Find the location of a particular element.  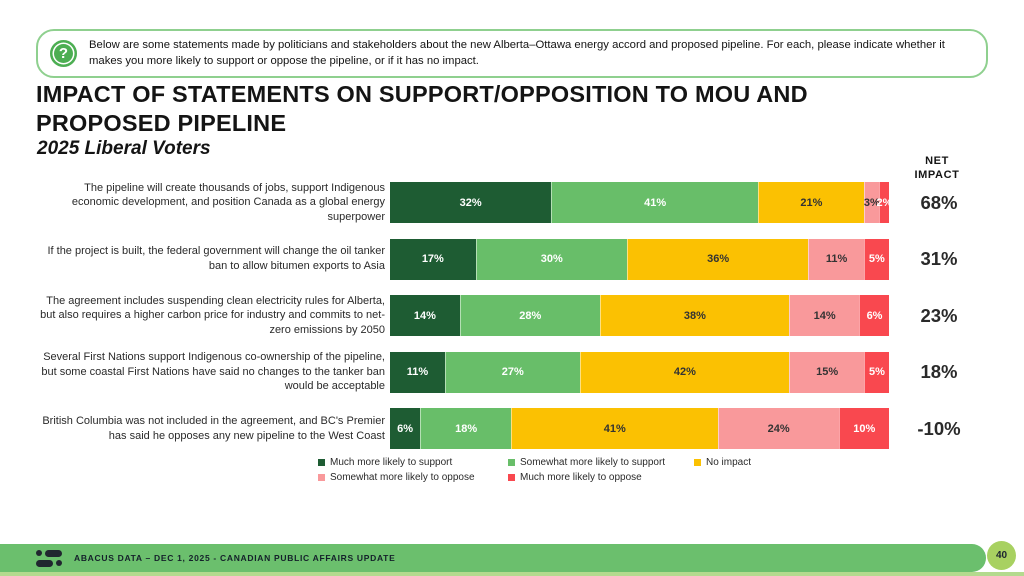

legend-label: Much more likely to oppose is located at coordinates (581, 477).